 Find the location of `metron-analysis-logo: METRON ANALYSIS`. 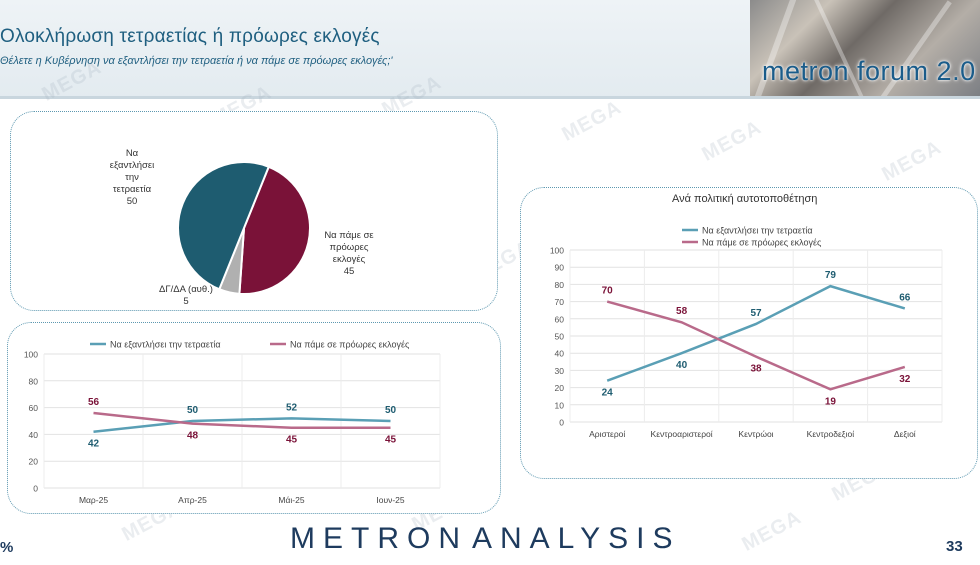

metron-analysis-logo: METRON ANALYSIS is located at coordinates (485, 539).